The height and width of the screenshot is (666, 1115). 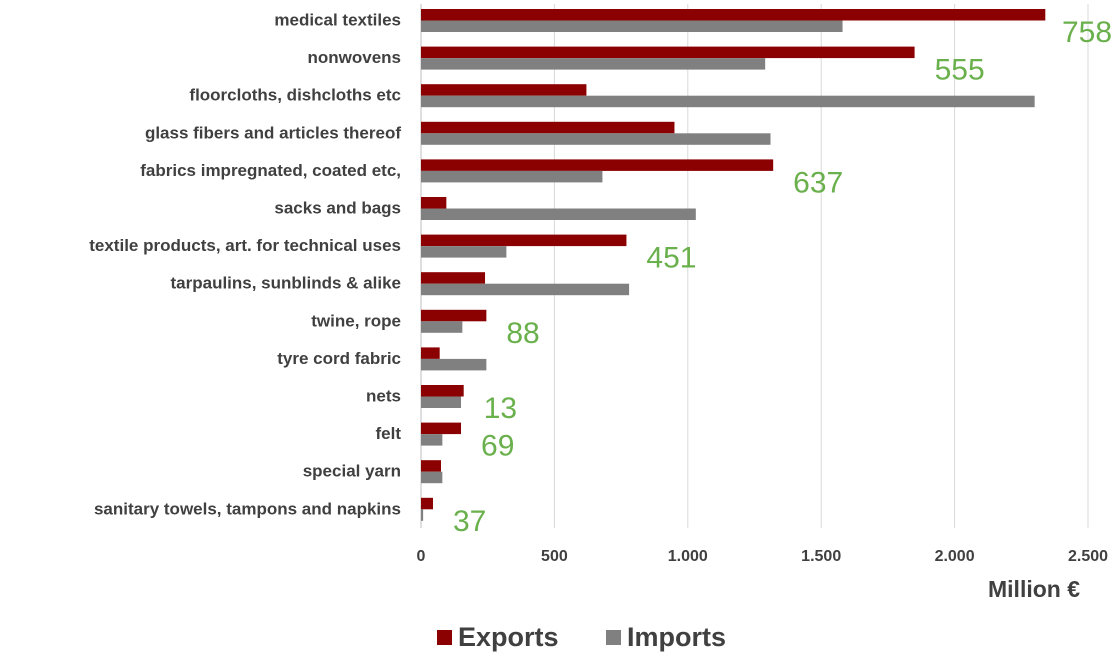 I want to click on category-label: nonwovens, so click(x=354, y=57).